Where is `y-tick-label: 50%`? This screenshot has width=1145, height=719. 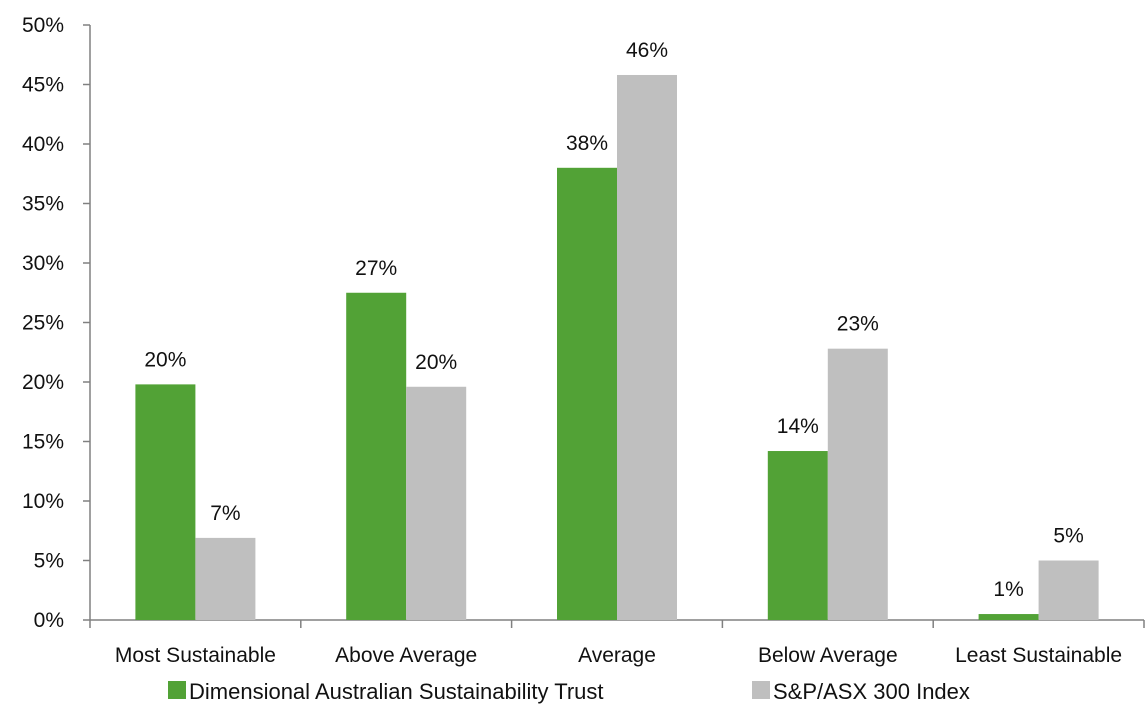
y-tick-label: 50% is located at coordinates (43, 25).